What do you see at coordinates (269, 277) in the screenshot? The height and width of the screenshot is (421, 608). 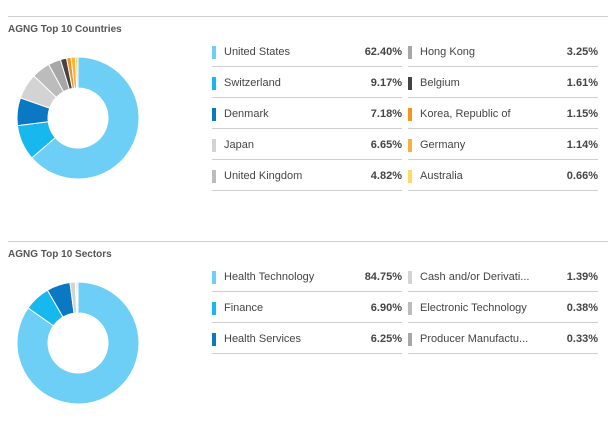 I see `legend-label: Health Technology` at bounding box center [269, 277].